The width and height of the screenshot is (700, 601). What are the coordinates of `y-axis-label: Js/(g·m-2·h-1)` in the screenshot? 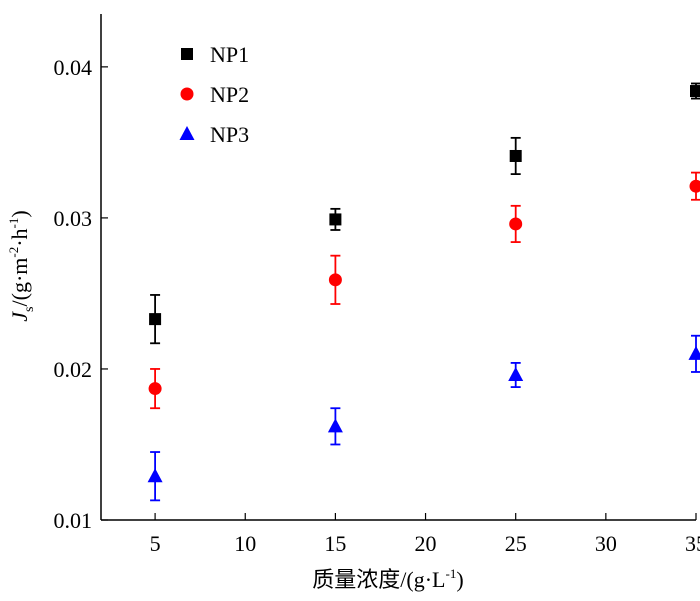 It's located at (21, 265).